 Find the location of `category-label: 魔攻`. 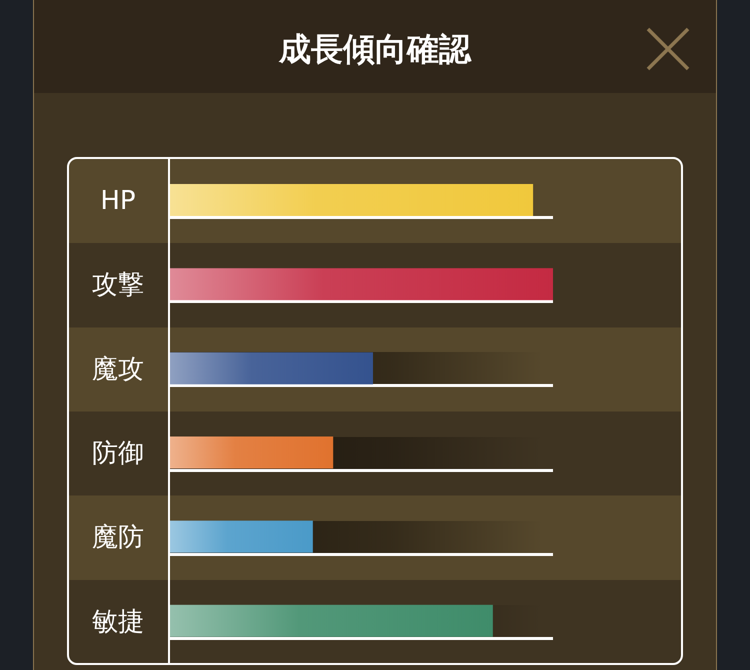

category-label: 魔攻 is located at coordinates (118, 369).